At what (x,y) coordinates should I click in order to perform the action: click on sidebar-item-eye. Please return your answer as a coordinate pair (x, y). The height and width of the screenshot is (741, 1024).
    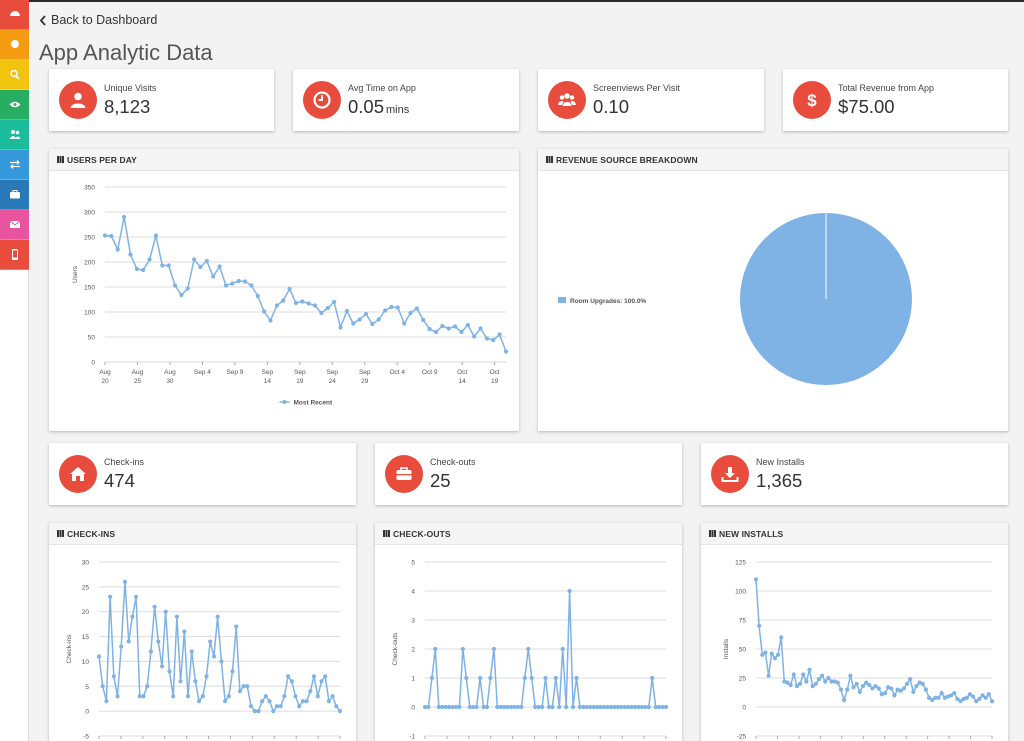
    Looking at the image, I should click on (14, 105).